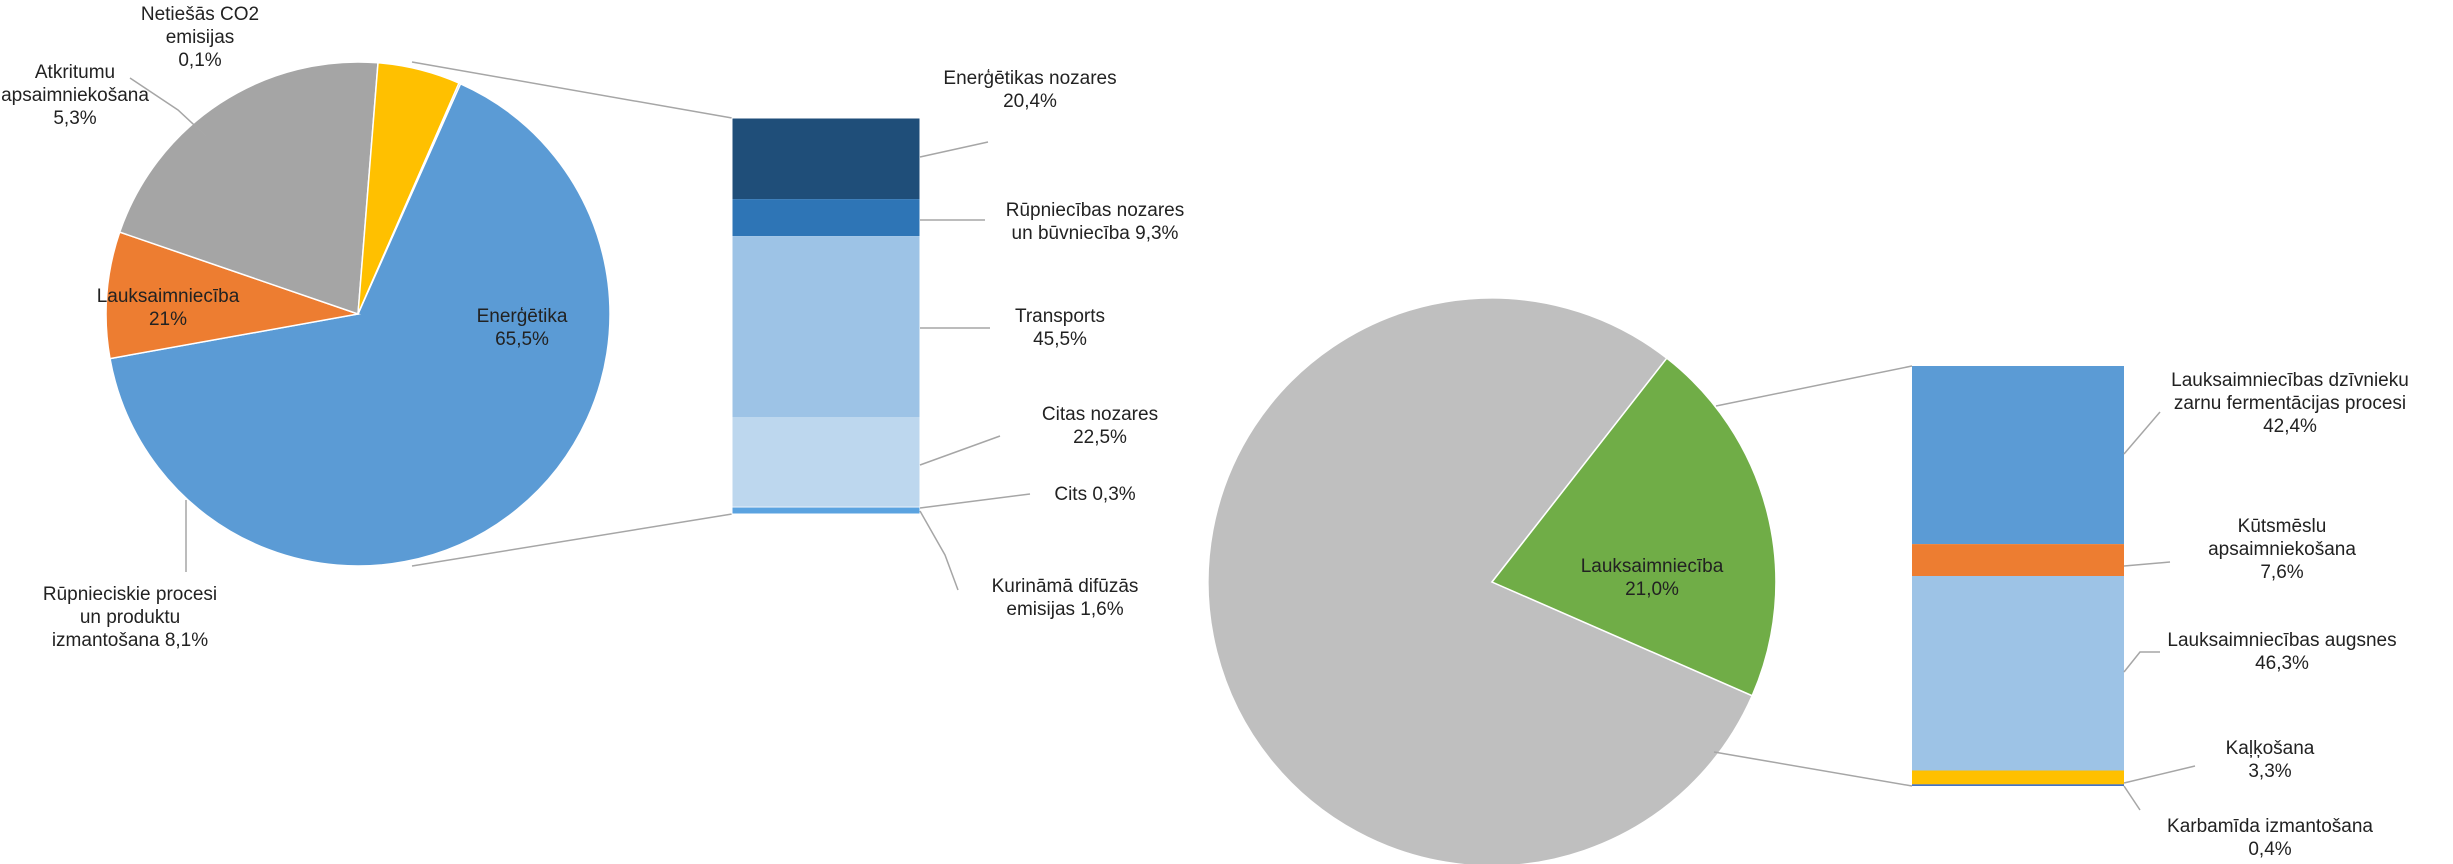 The width and height of the screenshot is (2453, 864). Describe the element at coordinates (2159, 774) in the screenshot. I see `leader-kalkosana` at that location.